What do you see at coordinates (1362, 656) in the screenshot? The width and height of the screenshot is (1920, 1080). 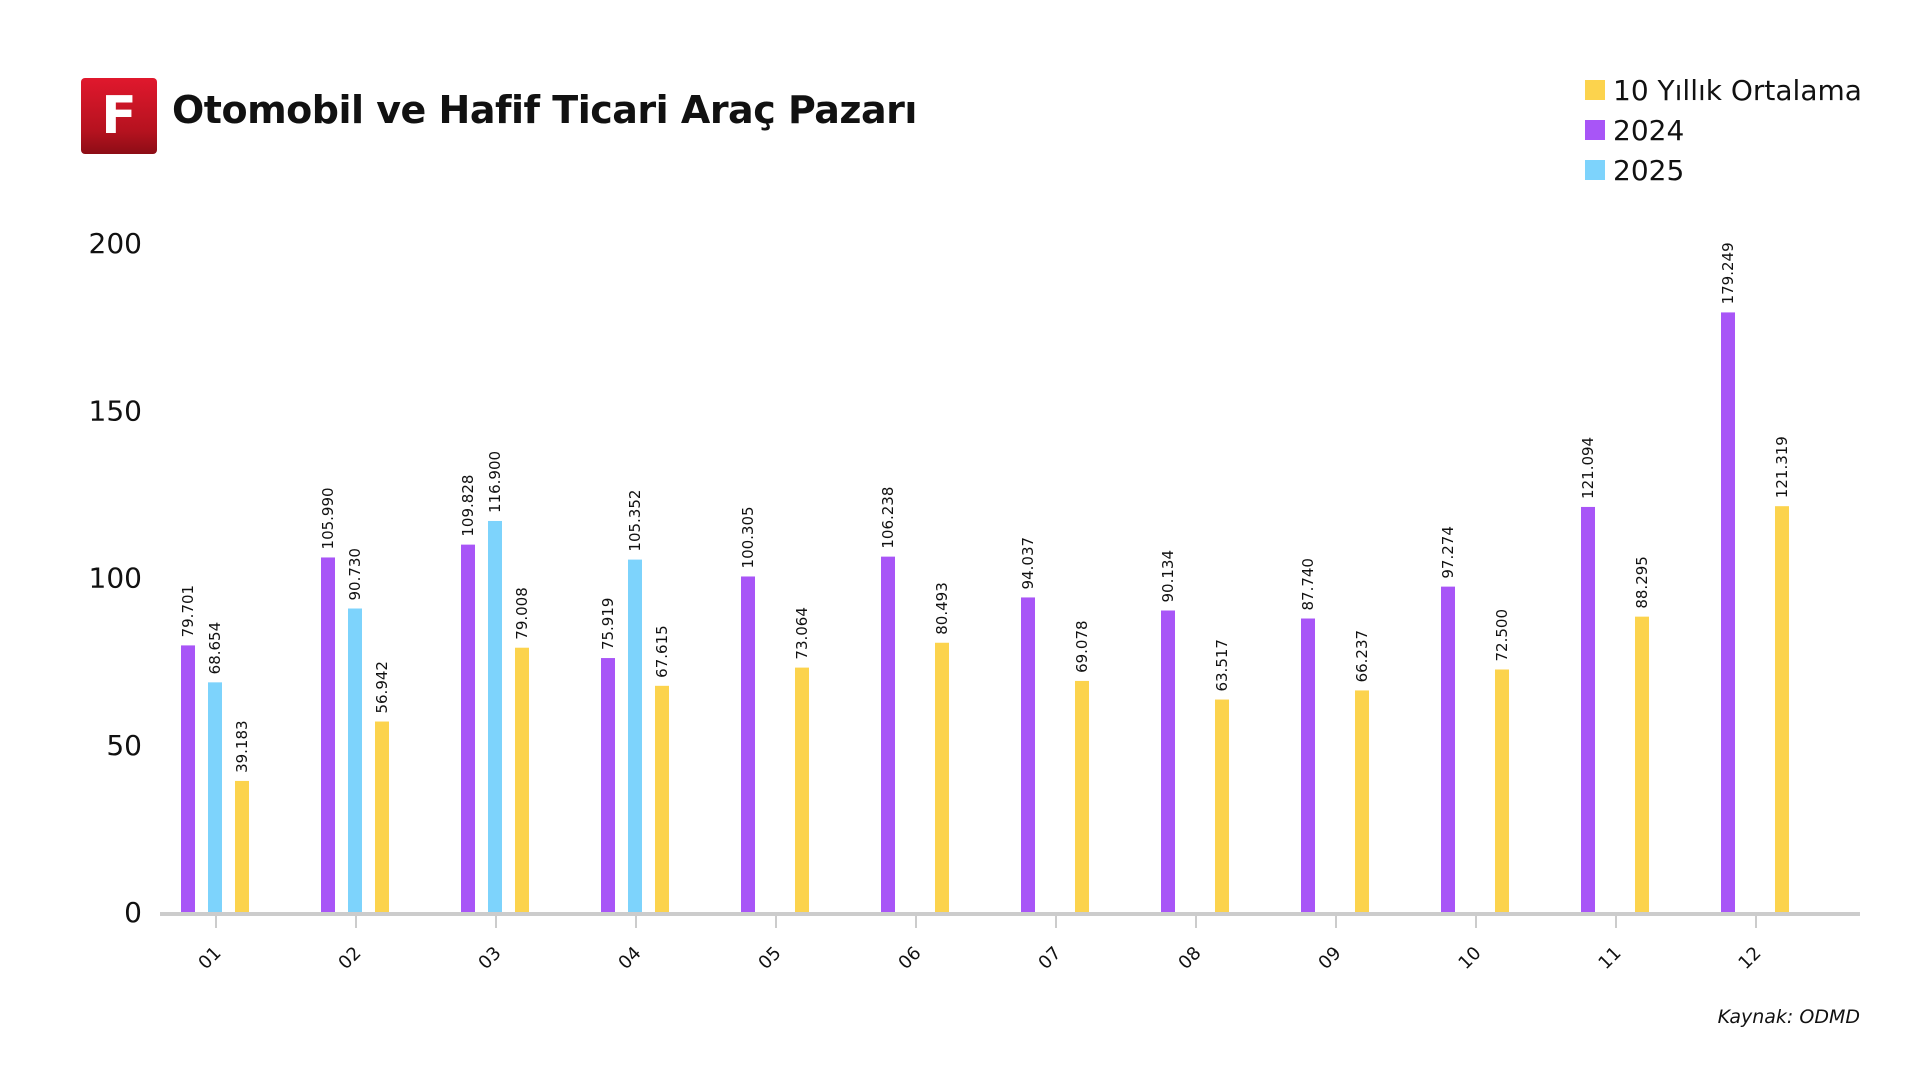 I see `data-label: 66.237` at bounding box center [1362, 656].